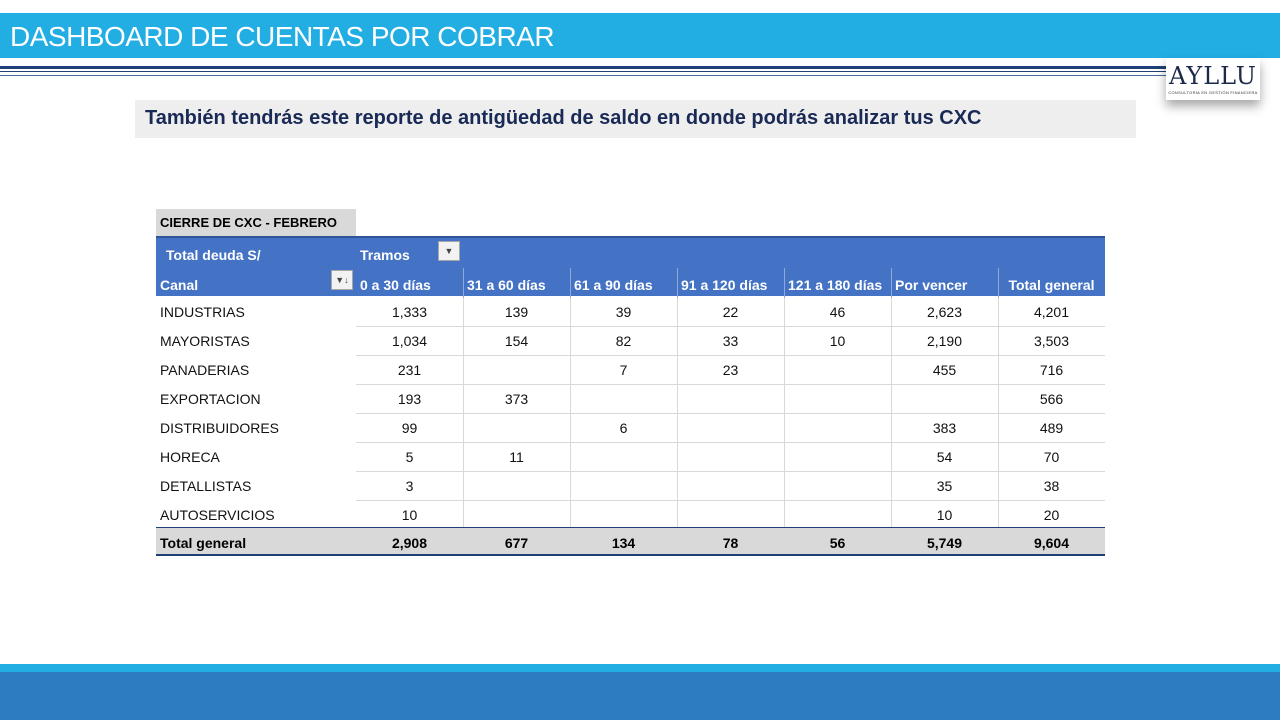  What do you see at coordinates (516, 341) in the screenshot?
I see `value-cell: 154` at bounding box center [516, 341].